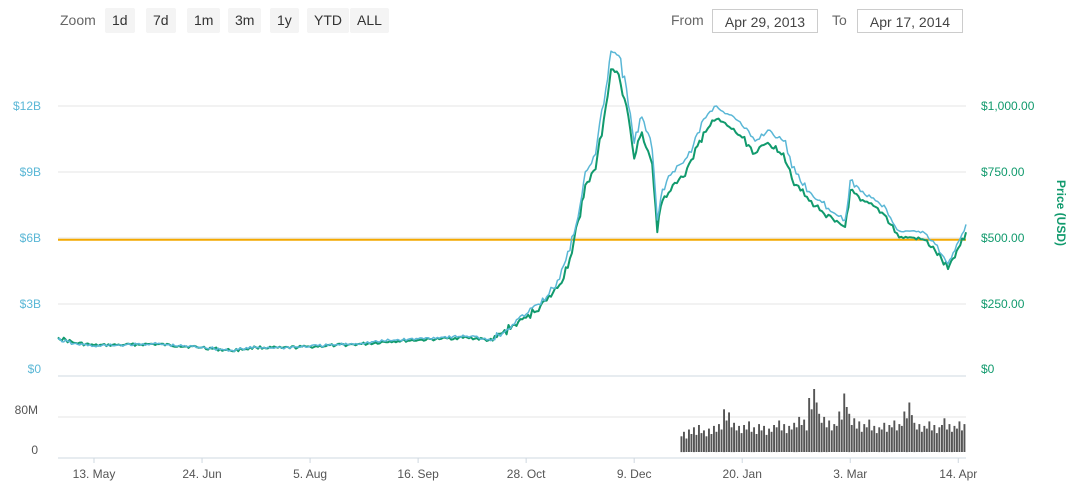  I want to click on price-axis-label: Price (USD), so click(1061, 213).